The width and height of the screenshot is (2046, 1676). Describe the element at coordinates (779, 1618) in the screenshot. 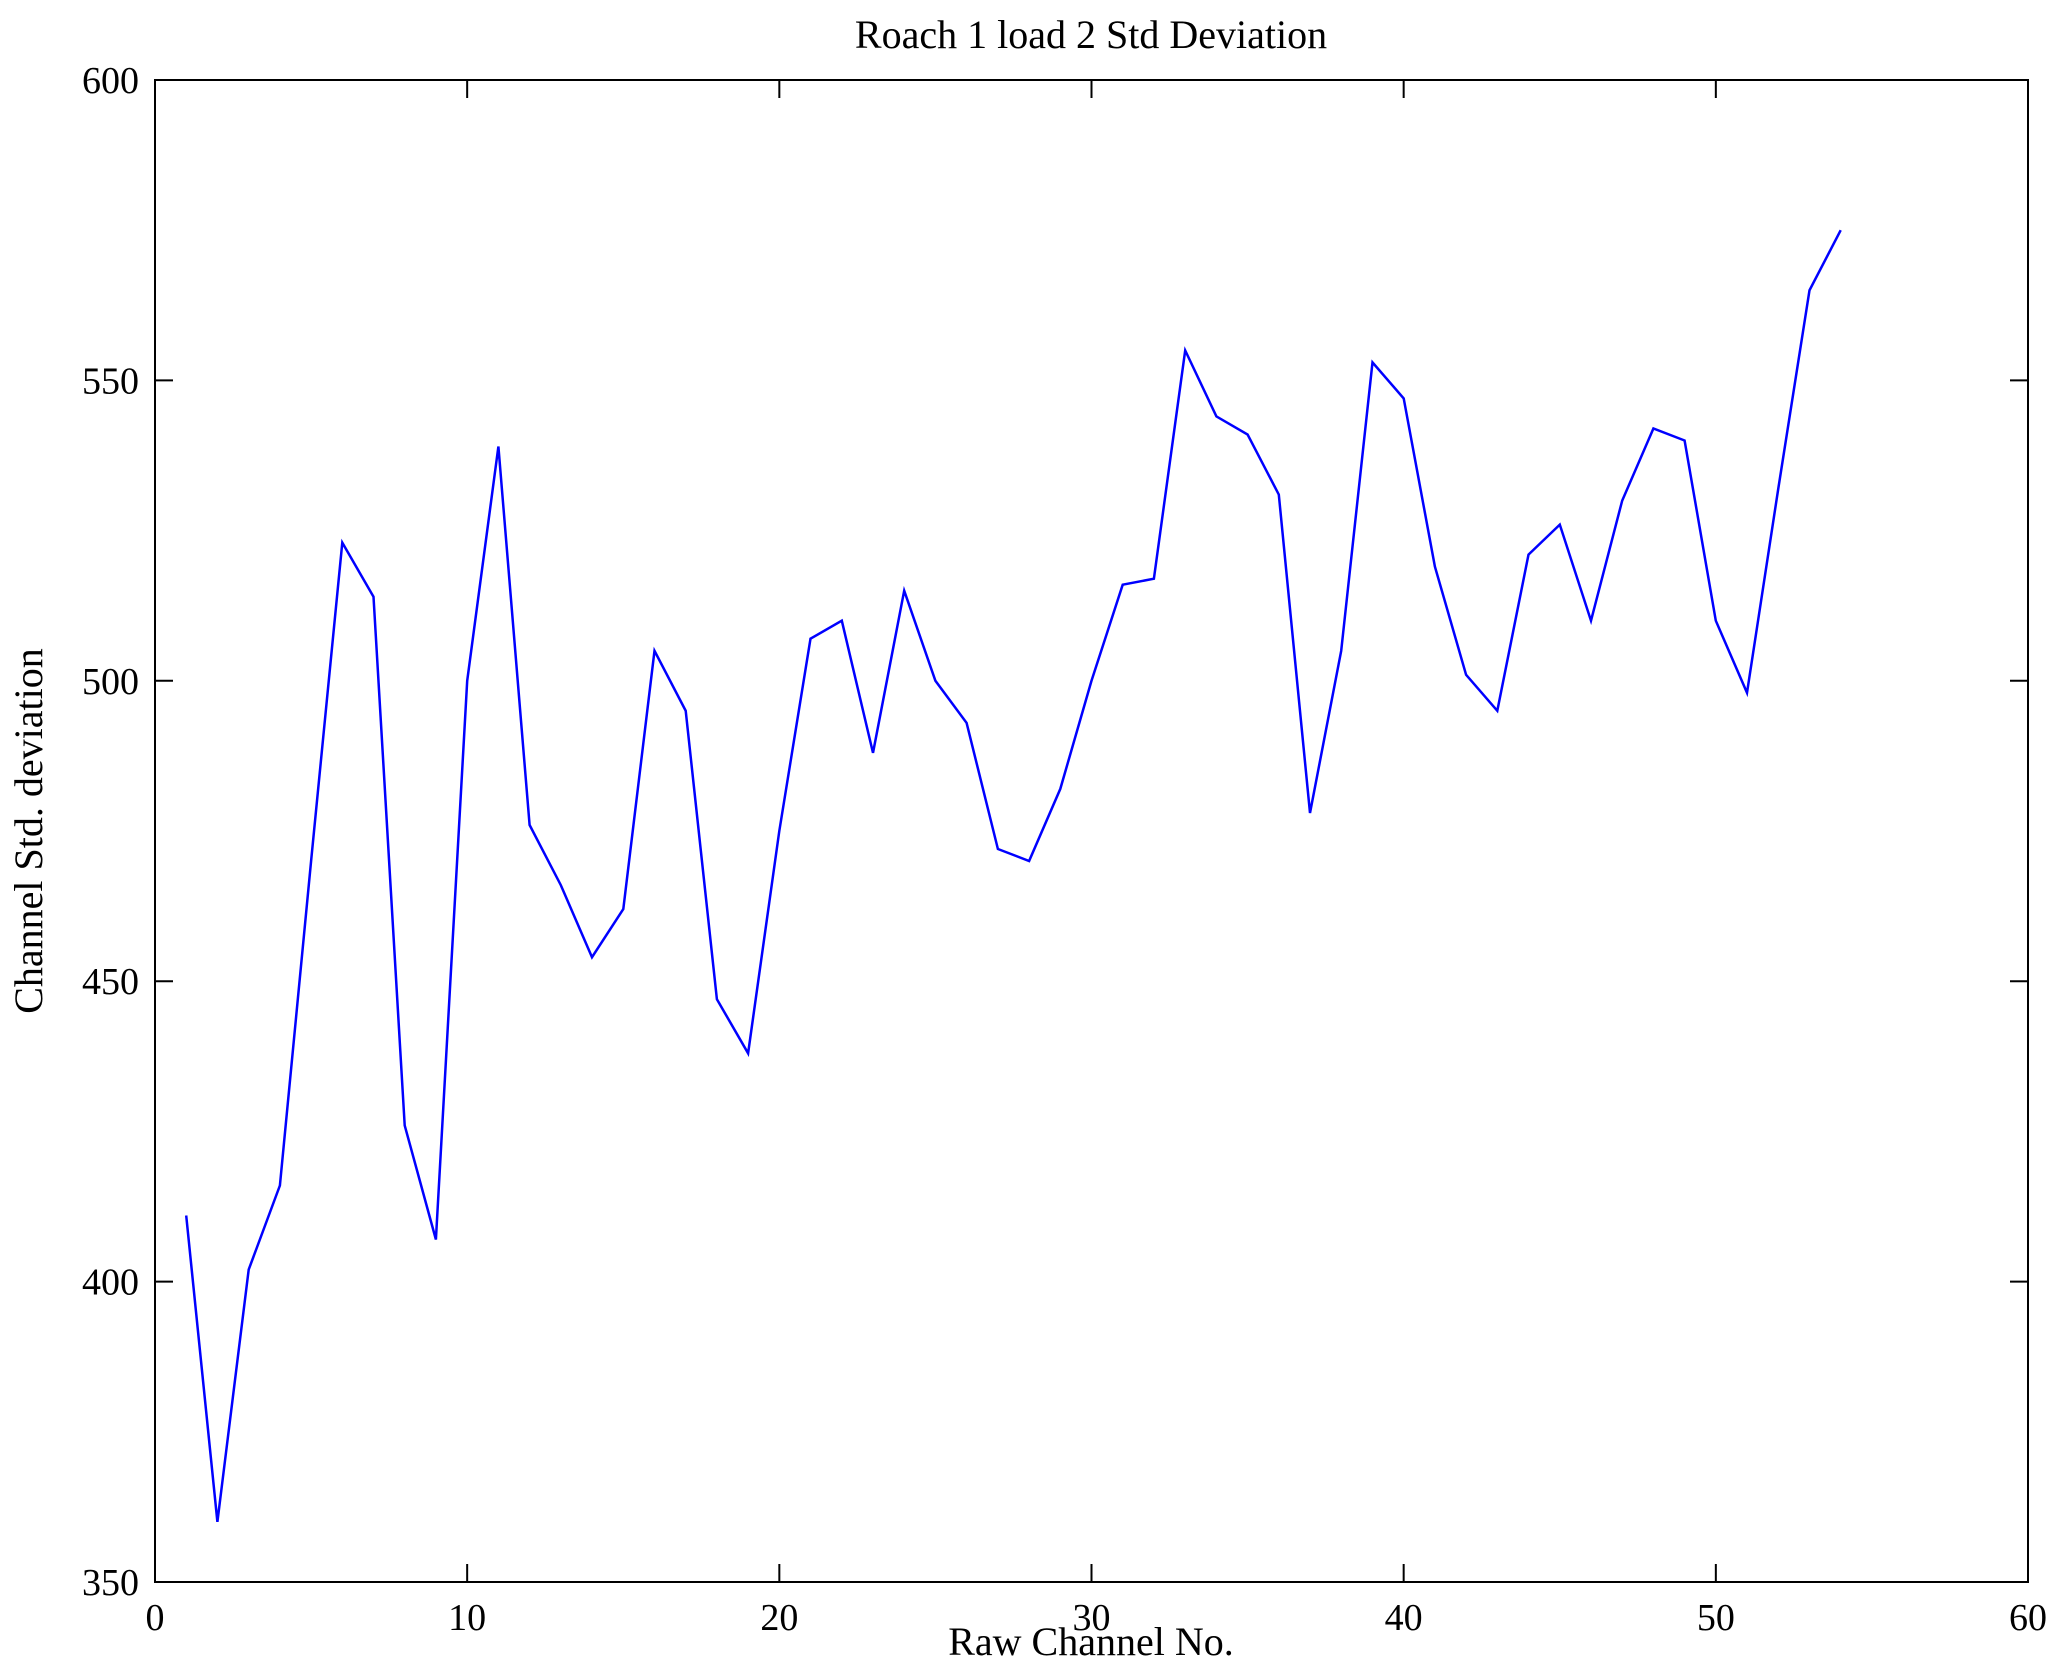

I see `x-tick-label: 20` at that location.